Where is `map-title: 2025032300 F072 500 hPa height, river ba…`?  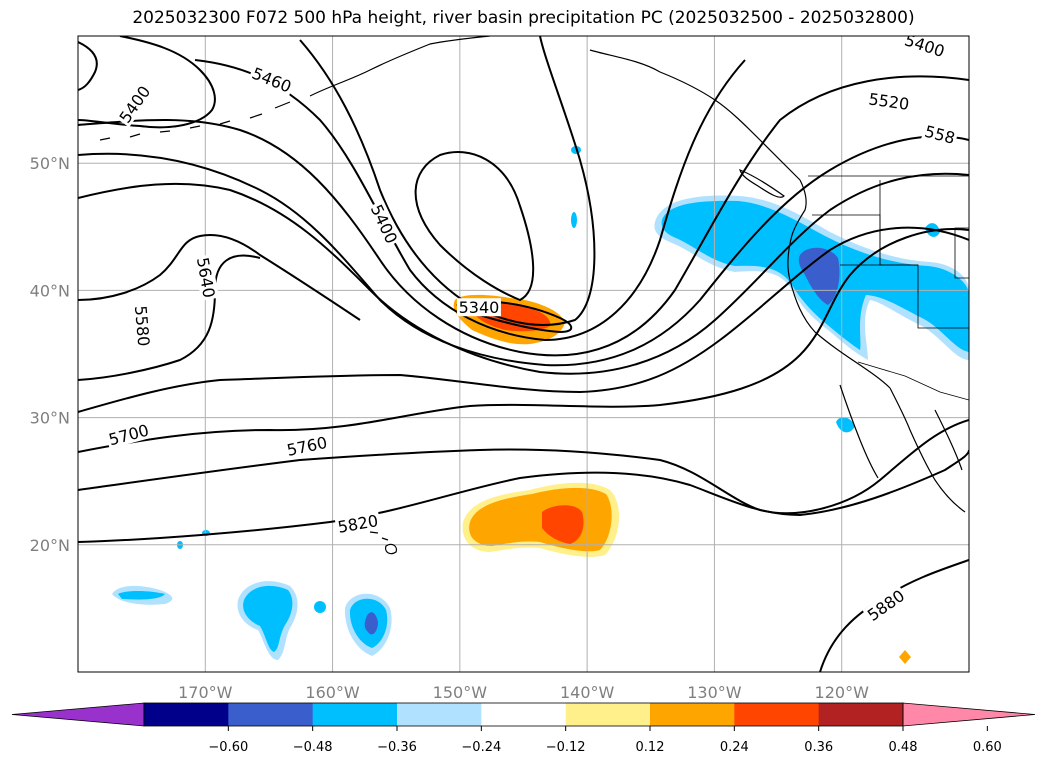 map-title: 2025032300 F072 500 hPa height, river ba… is located at coordinates (523, 18).